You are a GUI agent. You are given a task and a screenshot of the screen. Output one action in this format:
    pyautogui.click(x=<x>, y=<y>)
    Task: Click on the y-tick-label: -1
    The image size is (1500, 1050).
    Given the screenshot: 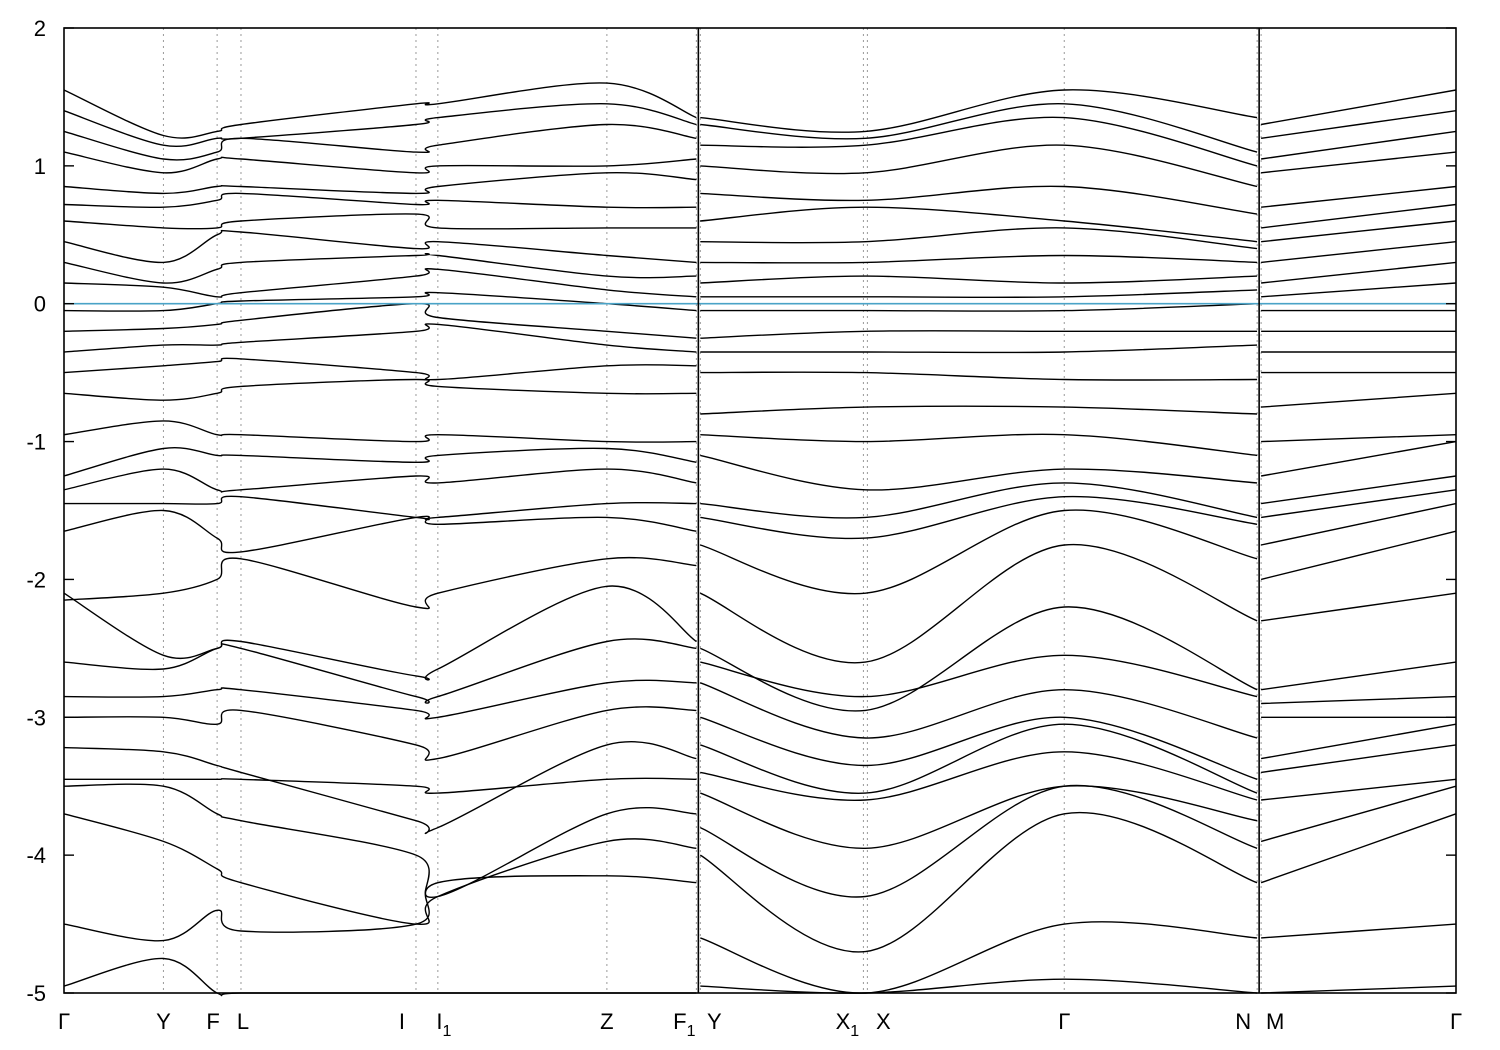 What is the action you would take?
    pyautogui.click(x=36, y=442)
    